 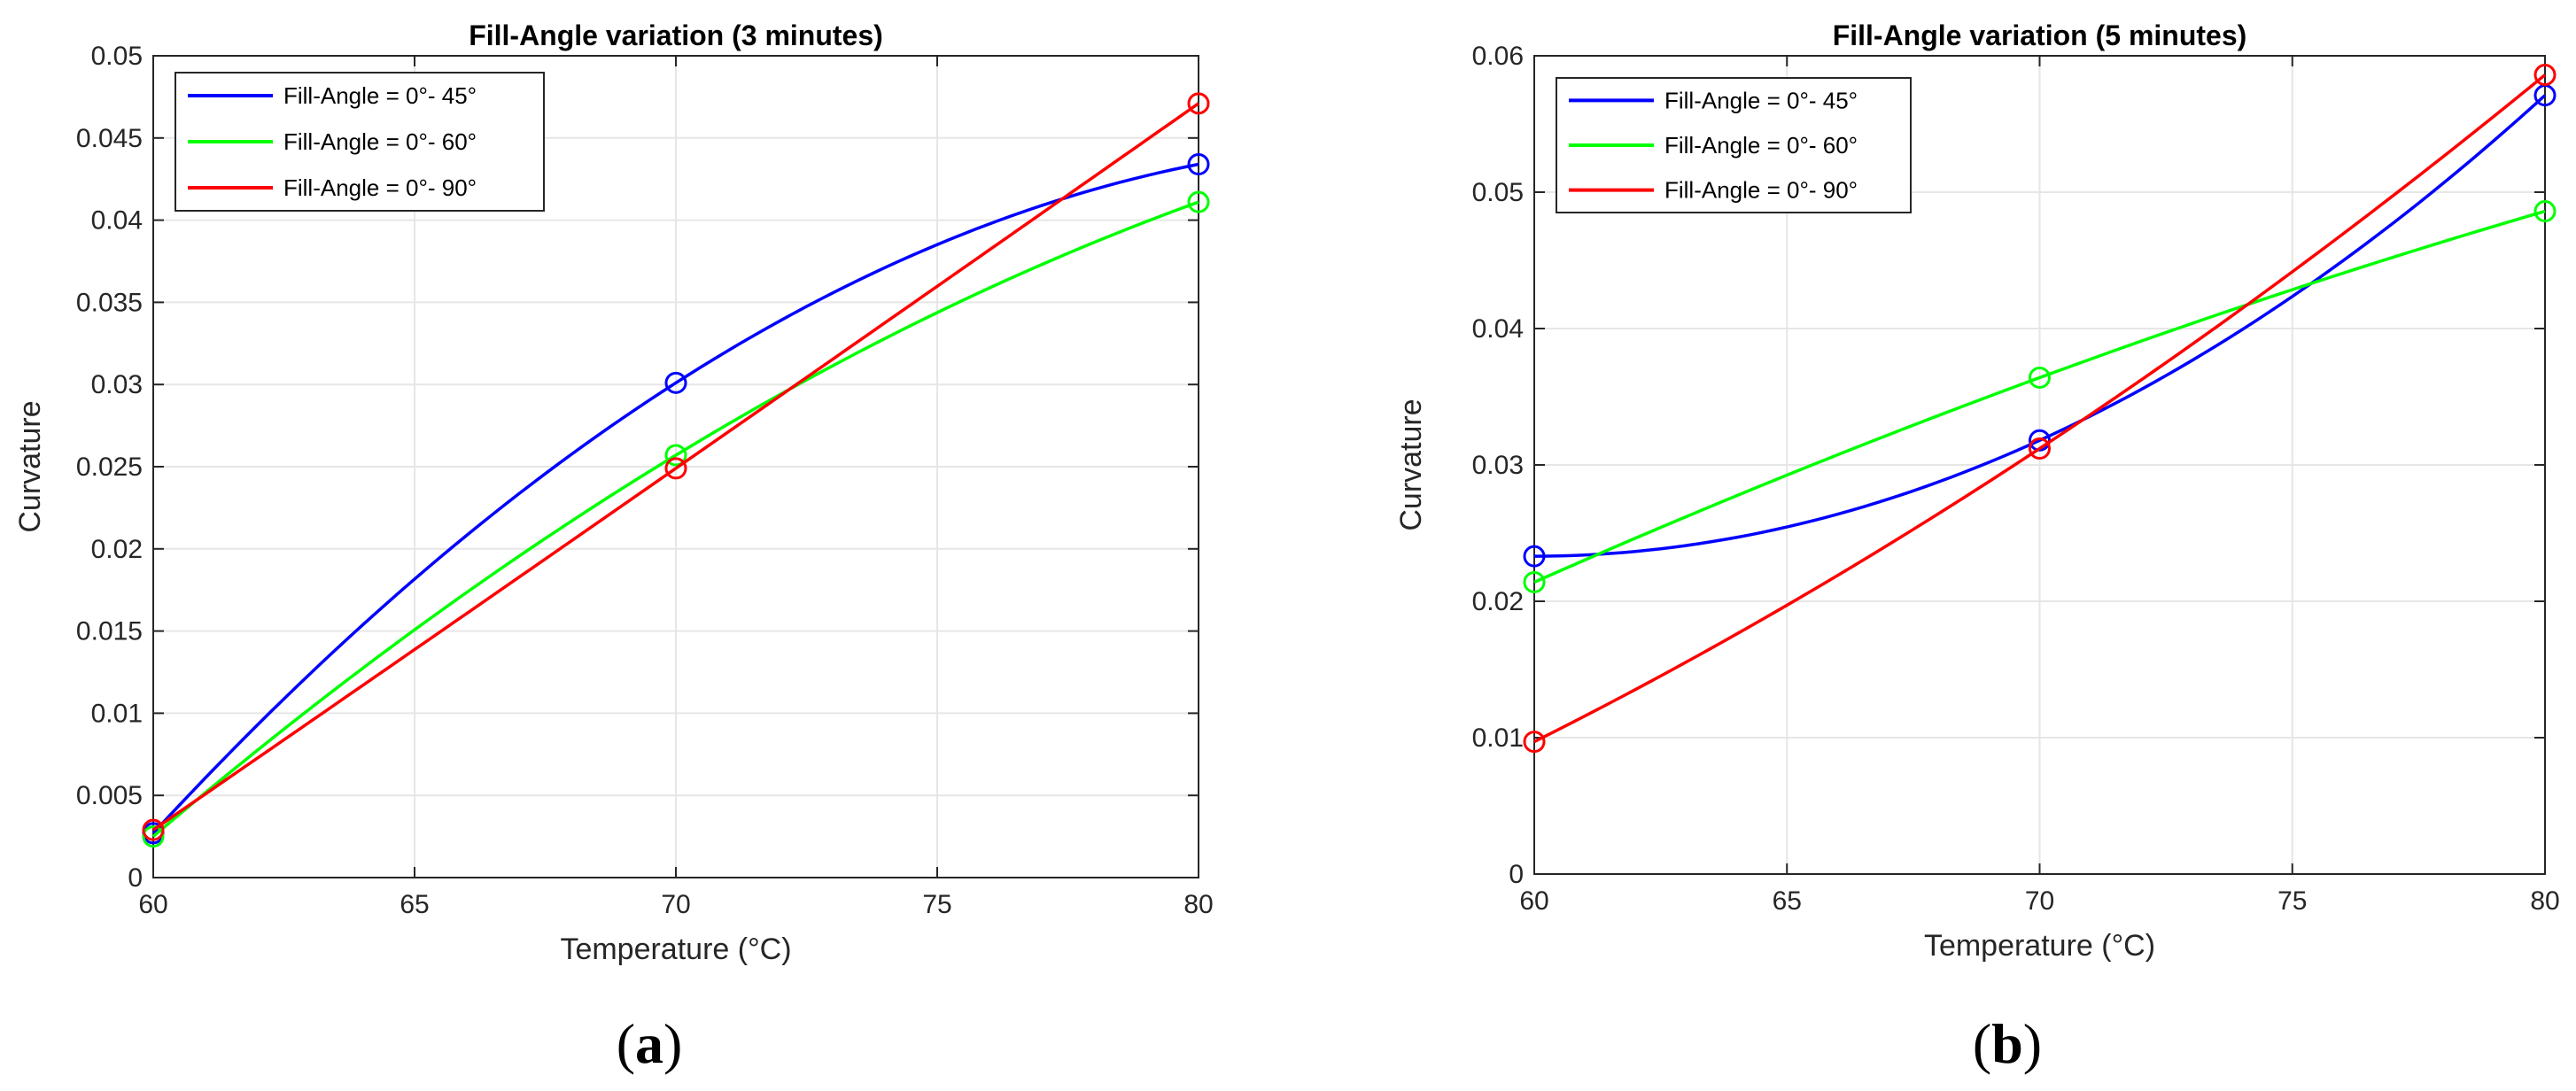 I want to click on y-tick-label: 0.025, so click(x=109, y=468).